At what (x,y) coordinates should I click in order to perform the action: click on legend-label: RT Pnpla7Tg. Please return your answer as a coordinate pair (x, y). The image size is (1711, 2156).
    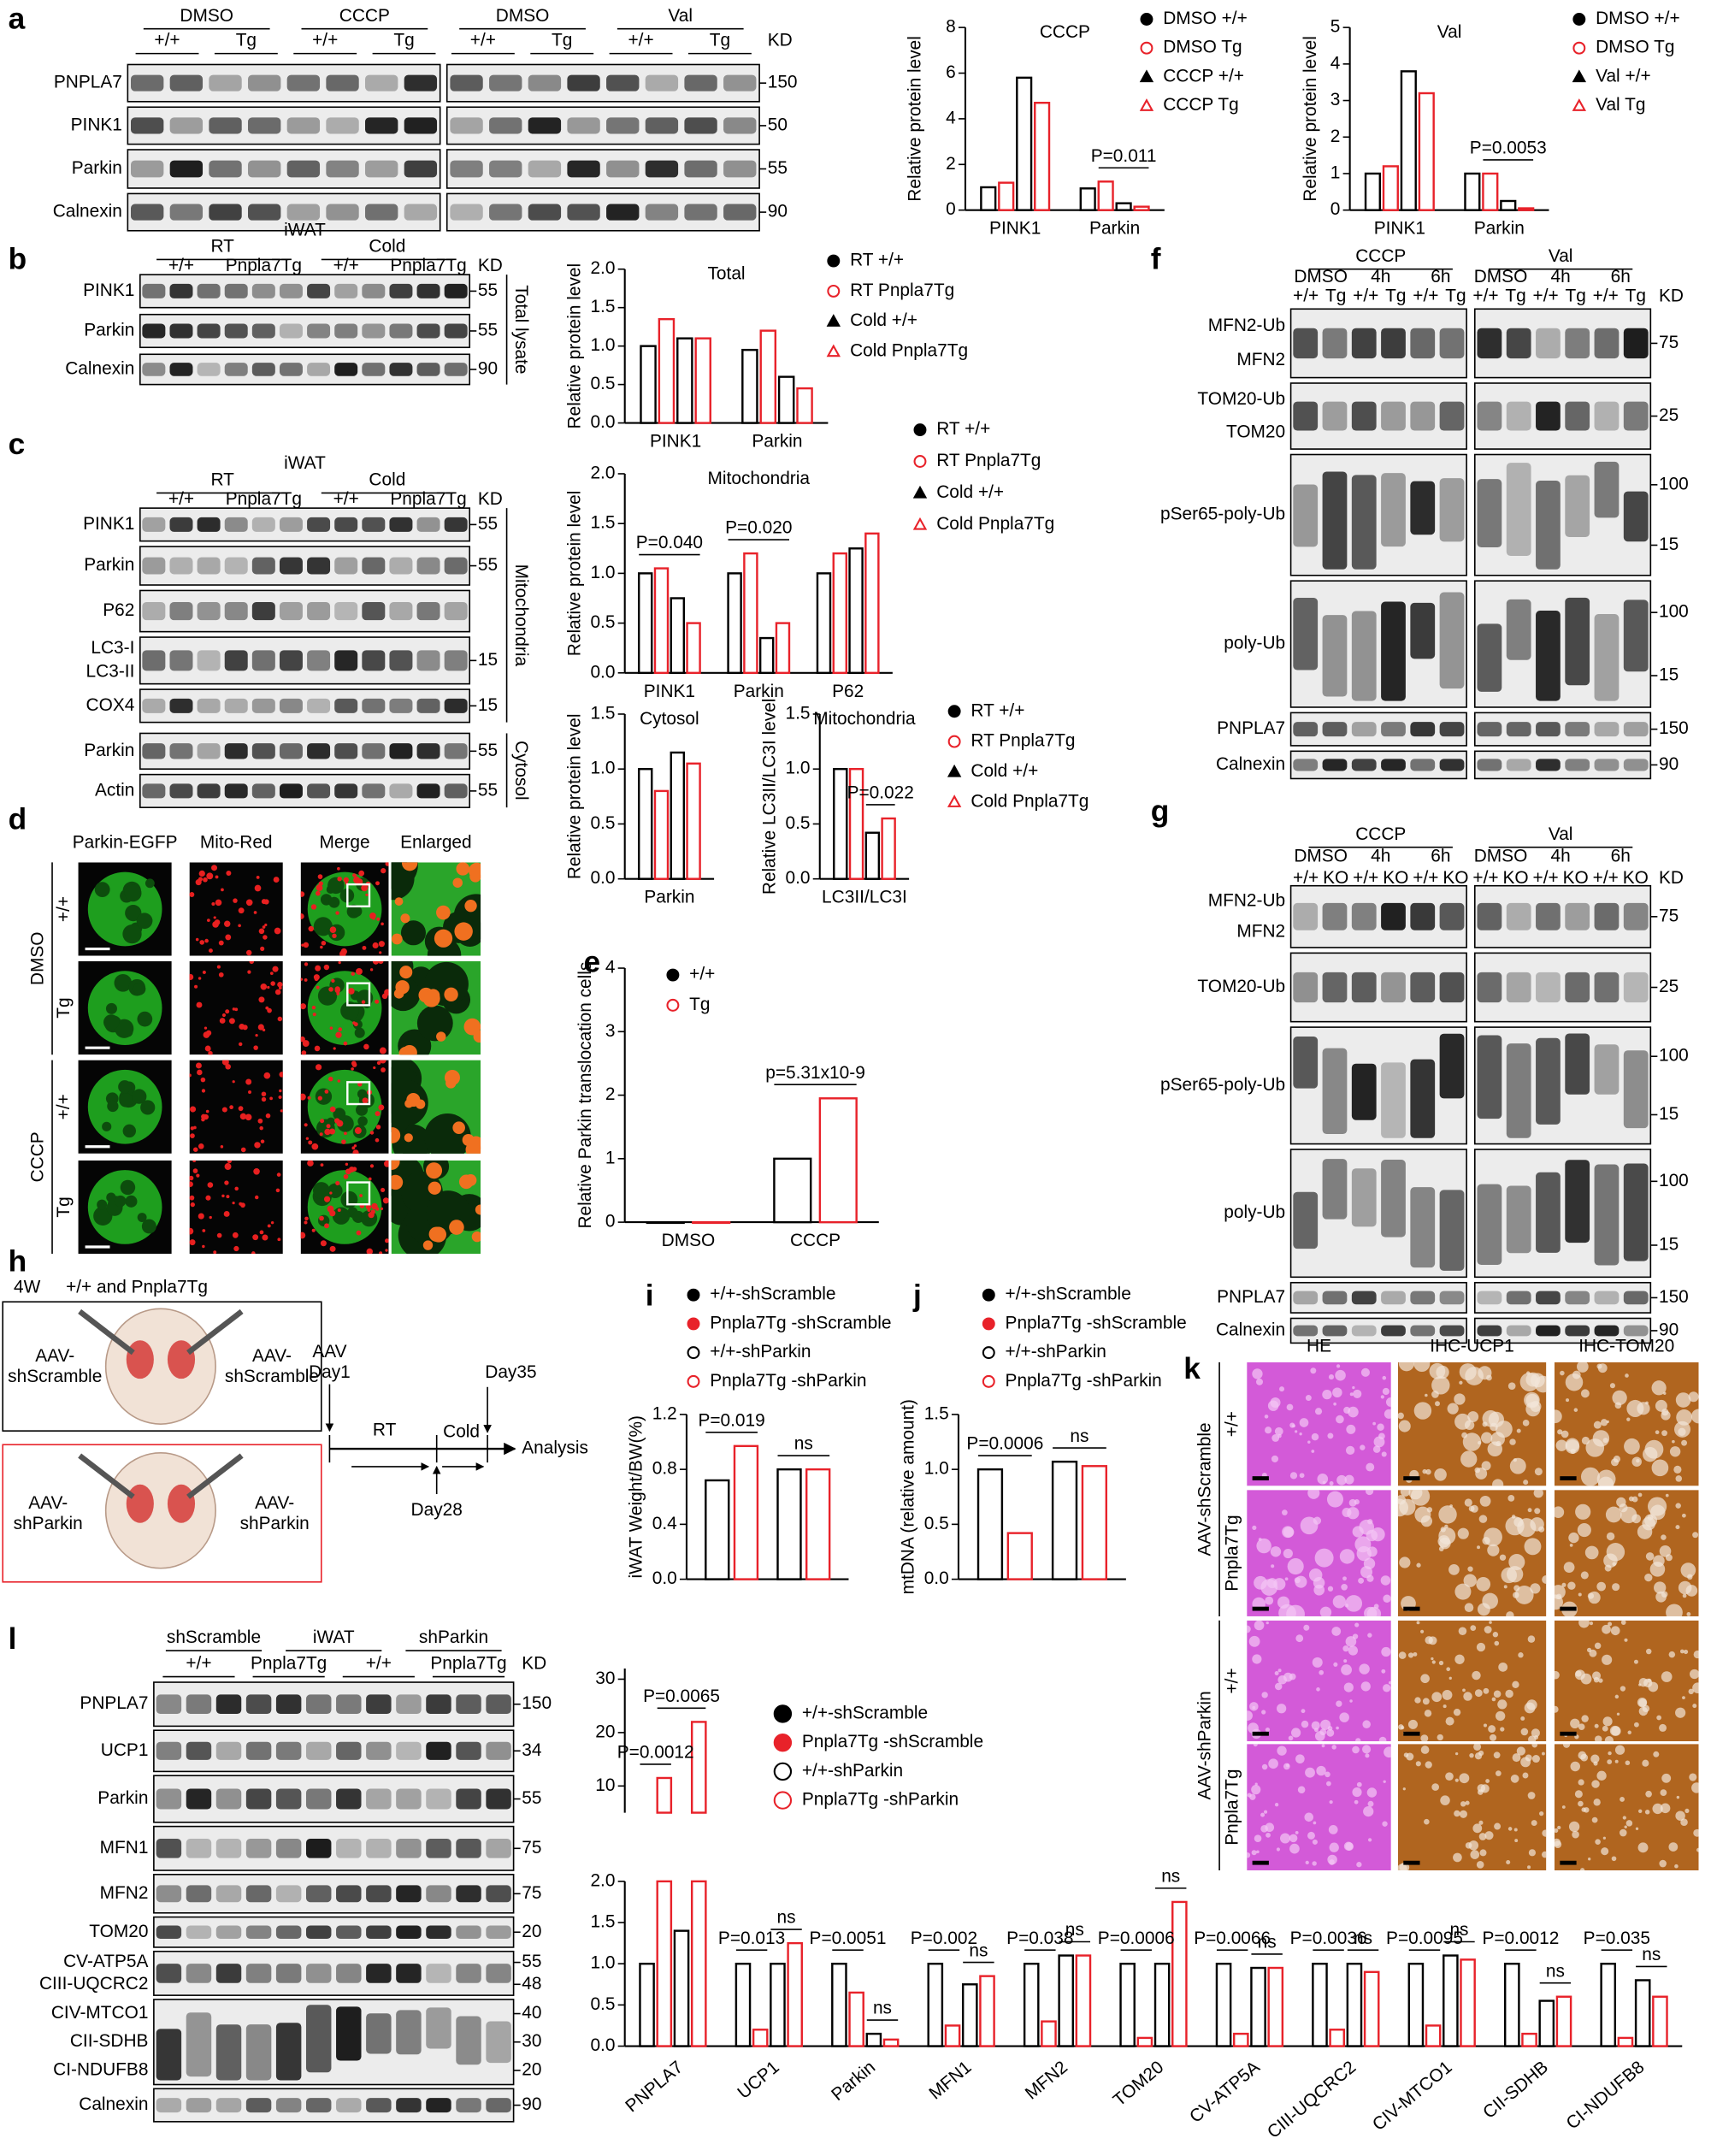
    Looking at the image, I should click on (902, 290).